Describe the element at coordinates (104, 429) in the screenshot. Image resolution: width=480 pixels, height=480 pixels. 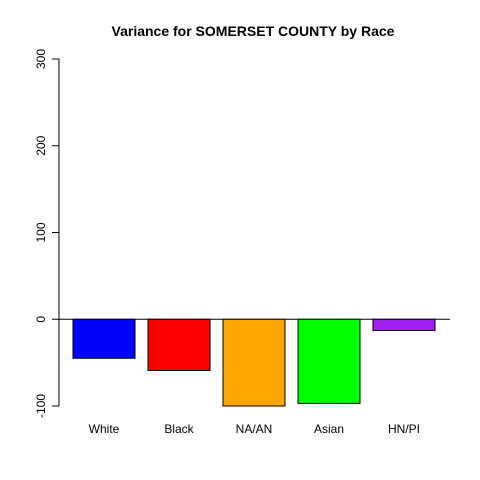
I see `category-label: White` at that location.